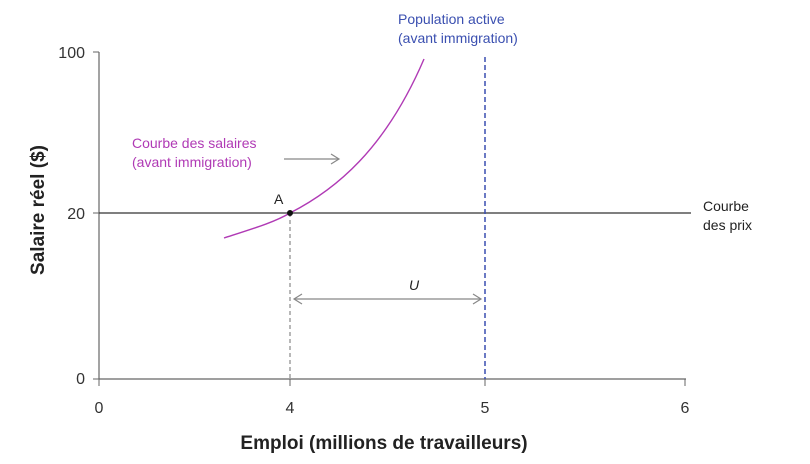 This screenshot has height=464, width=810. What do you see at coordinates (477, 299) in the screenshot?
I see `u-arrow-head-right` at bounding box center [477, 299].